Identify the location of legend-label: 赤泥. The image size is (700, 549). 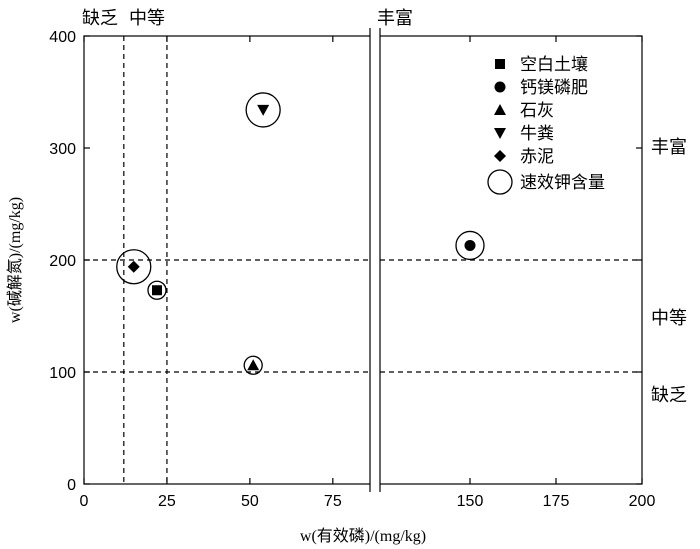
(537, 157).